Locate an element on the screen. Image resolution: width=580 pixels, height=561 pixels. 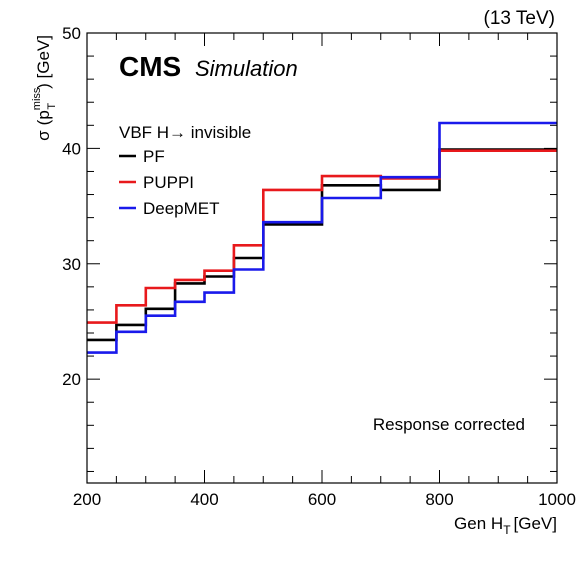
x-axis-label: Gen HT [GeV] is located at coordinates (505, 525).